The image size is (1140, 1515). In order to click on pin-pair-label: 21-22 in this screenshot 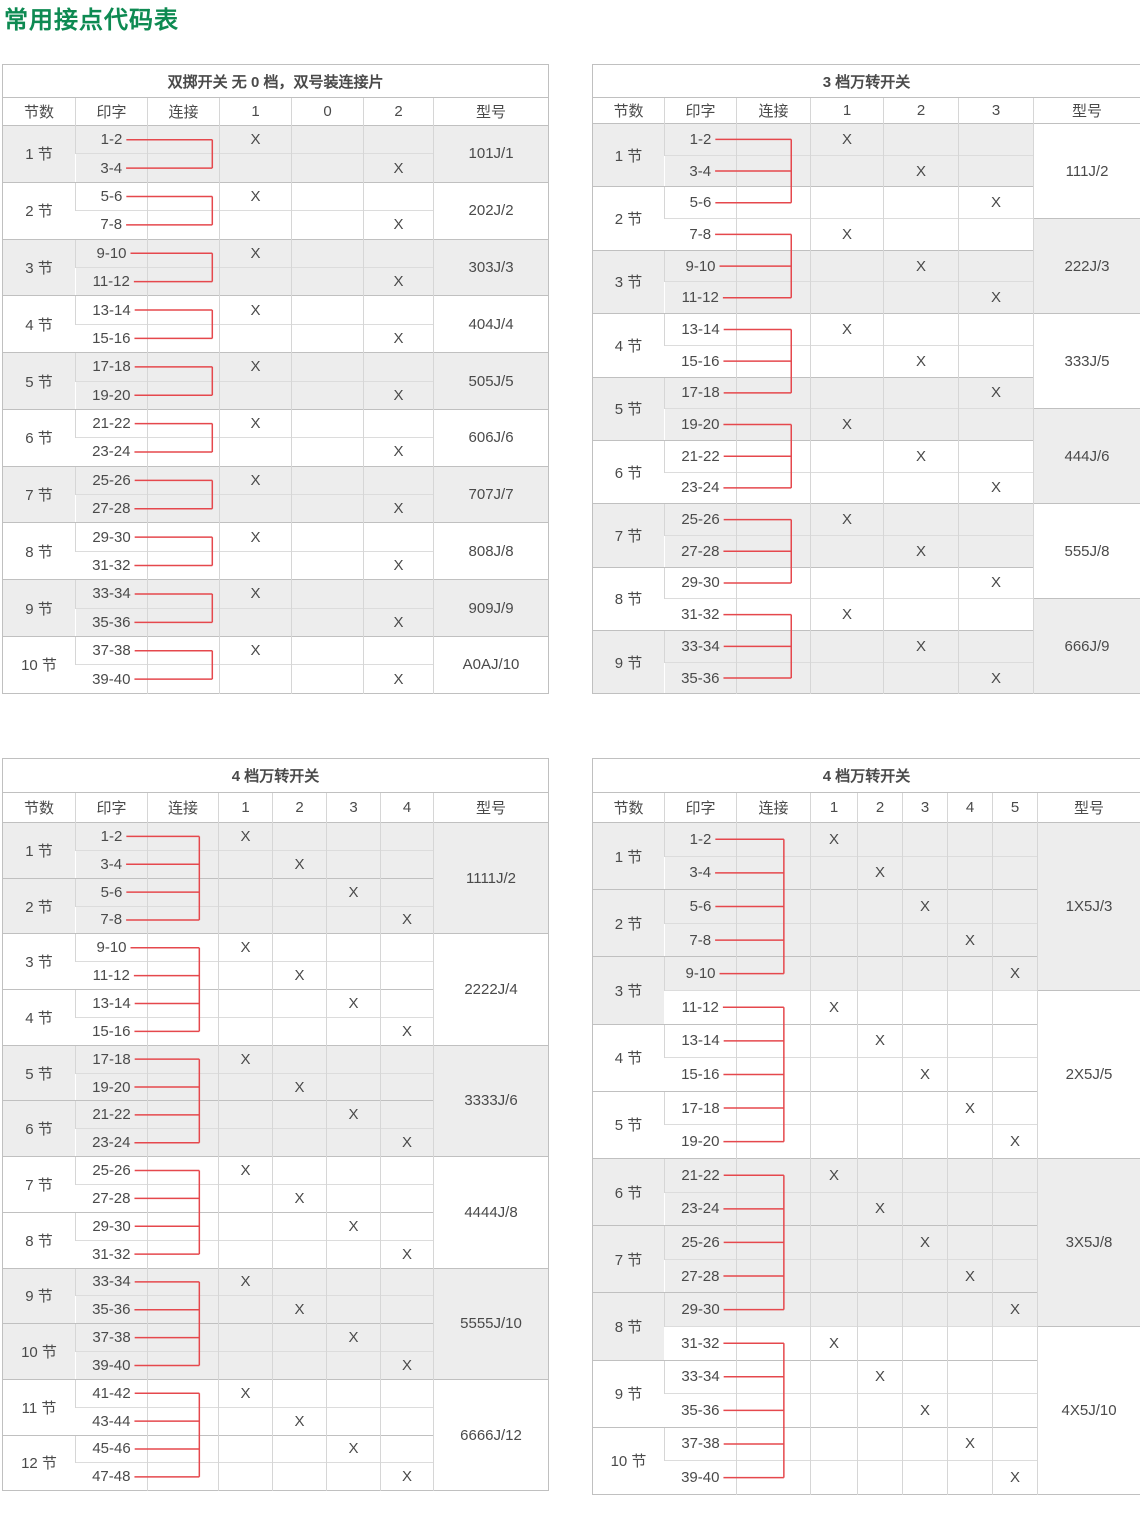, I will do `click(111, 1115)`.